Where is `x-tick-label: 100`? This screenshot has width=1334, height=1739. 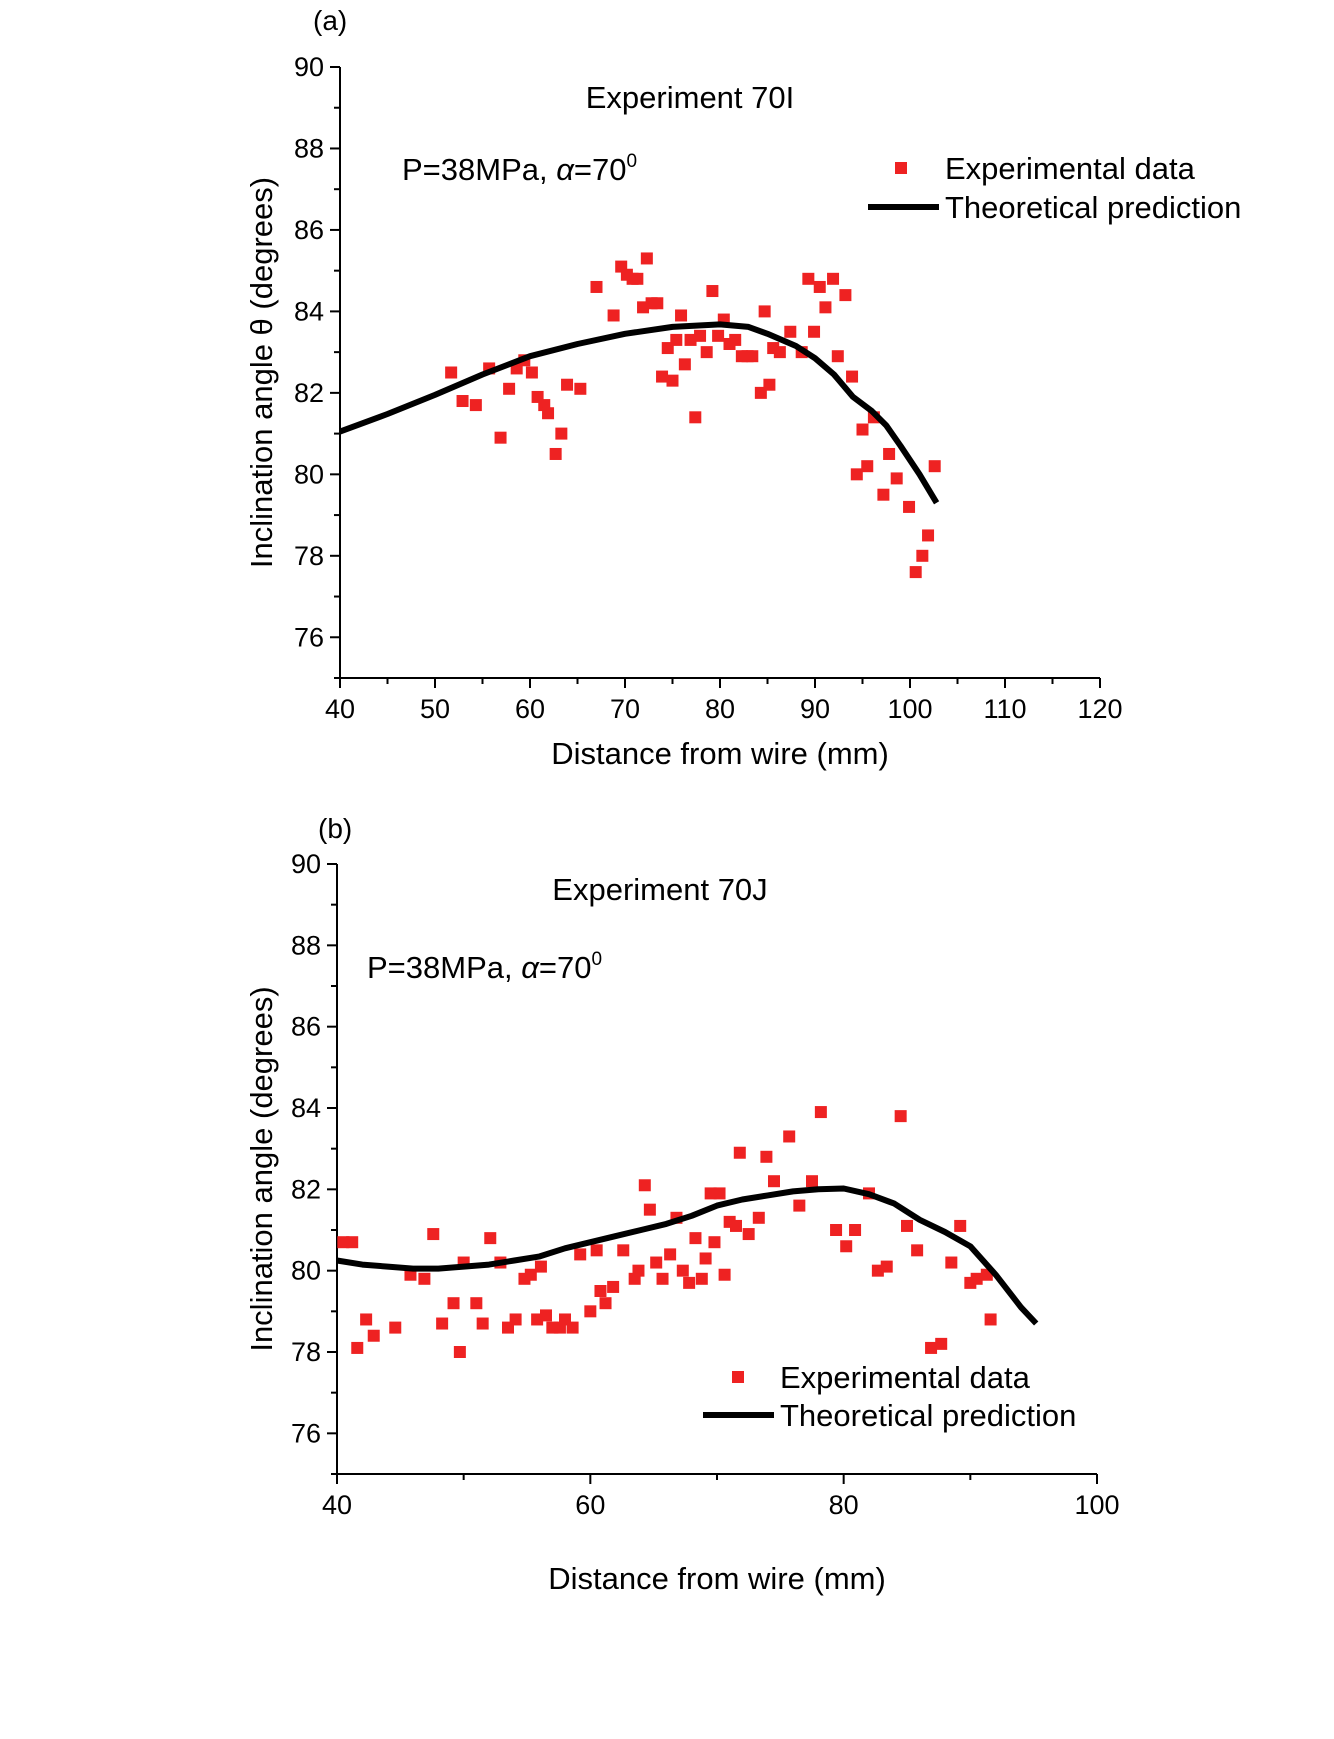 x-tick-label: 100 is located at coordinates (1096, 1505).